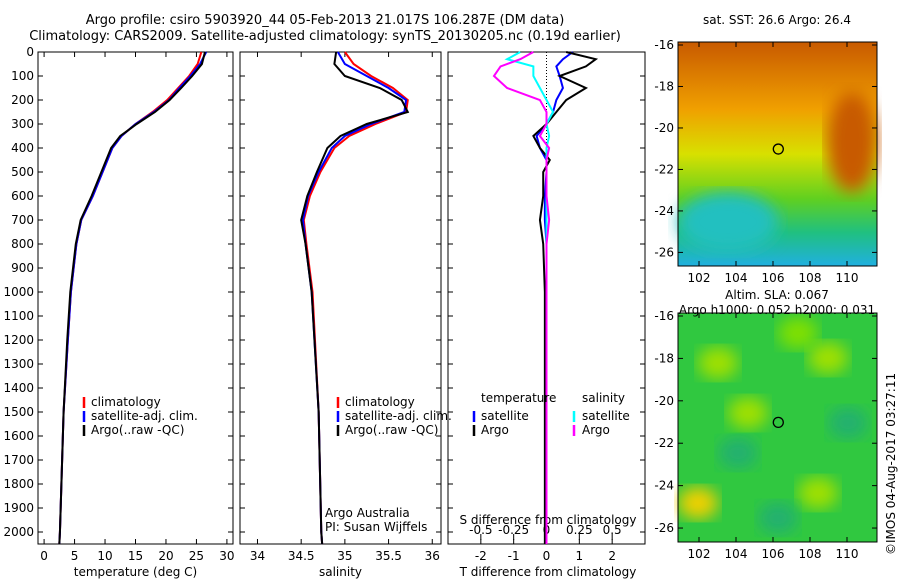 The width and height of the screenshot is (900, 580). I want to click on series-line-T-Argo, so click(565, 297).